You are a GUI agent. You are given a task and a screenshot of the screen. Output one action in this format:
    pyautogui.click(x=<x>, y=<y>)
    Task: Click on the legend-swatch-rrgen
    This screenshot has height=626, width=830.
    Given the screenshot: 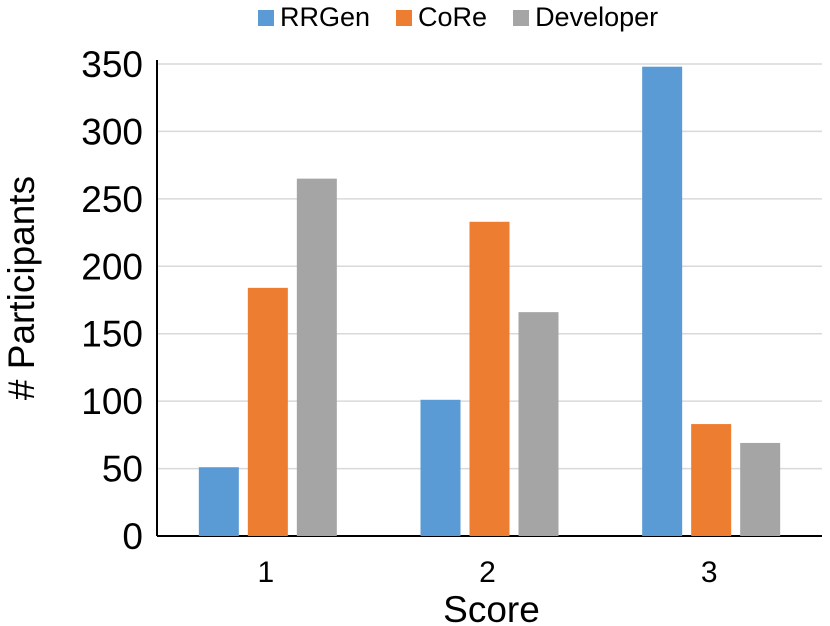 What is the action you would take?
    pyautogui.click(x=266, y=17)
    